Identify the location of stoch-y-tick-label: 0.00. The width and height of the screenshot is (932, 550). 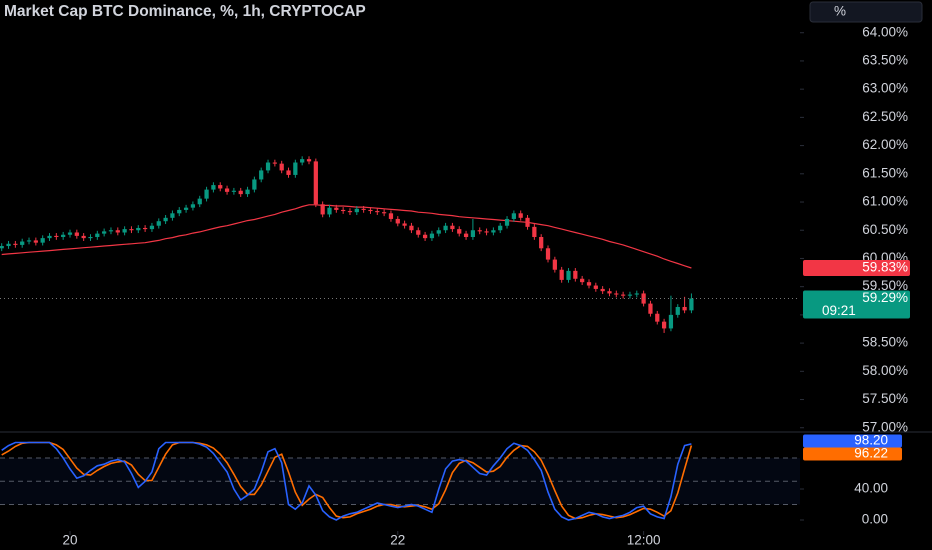
(875, 519).